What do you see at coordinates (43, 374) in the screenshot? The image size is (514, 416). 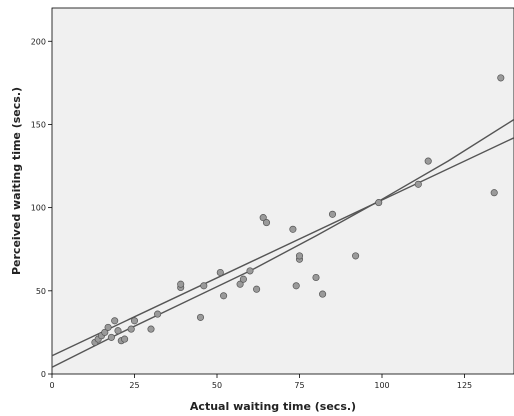 I see `y-tick-label: 0` at bounding box center [43, 374].